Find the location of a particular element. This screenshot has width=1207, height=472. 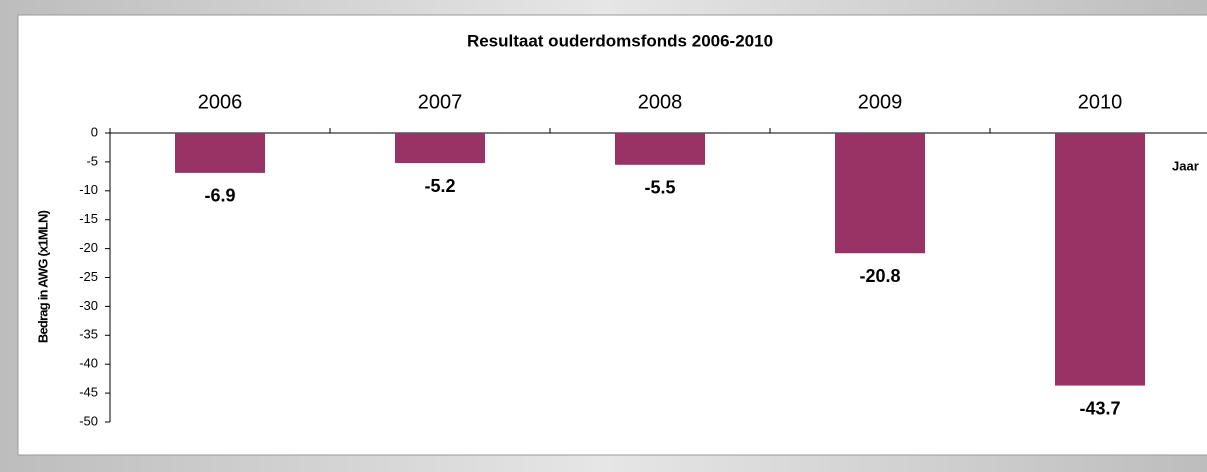

y-tick-label: 0 is located at coordinates (94, 131).